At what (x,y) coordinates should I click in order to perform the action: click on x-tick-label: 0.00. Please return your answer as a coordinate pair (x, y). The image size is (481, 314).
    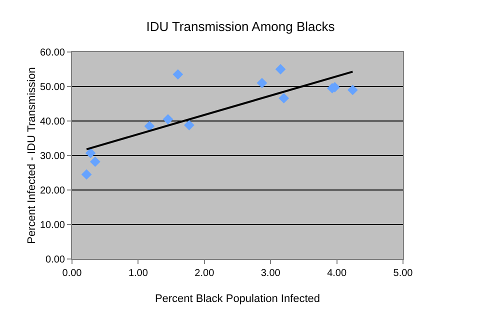
    Looking at the image, I should click on (72, 273).